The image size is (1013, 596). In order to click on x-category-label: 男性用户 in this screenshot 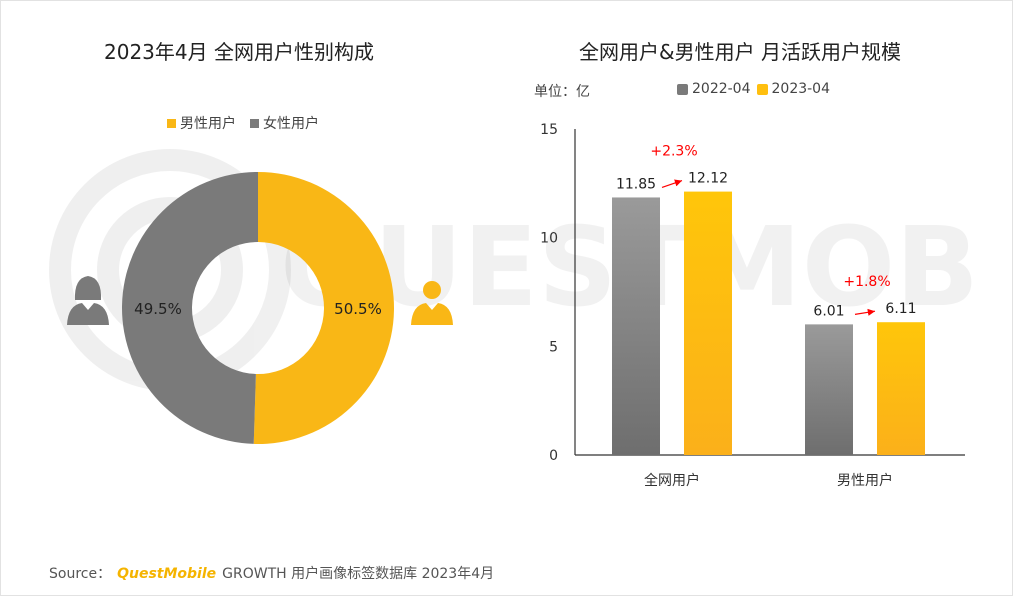, I will do `click(865, 480)`.